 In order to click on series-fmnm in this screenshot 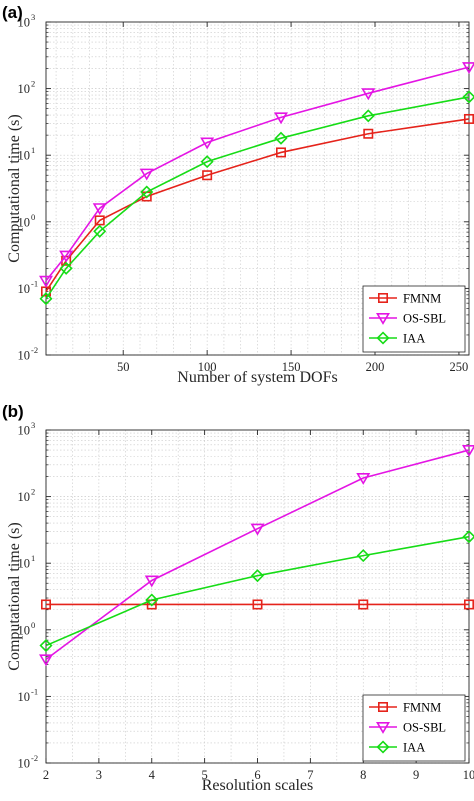, I will do `click(257, 604)`.